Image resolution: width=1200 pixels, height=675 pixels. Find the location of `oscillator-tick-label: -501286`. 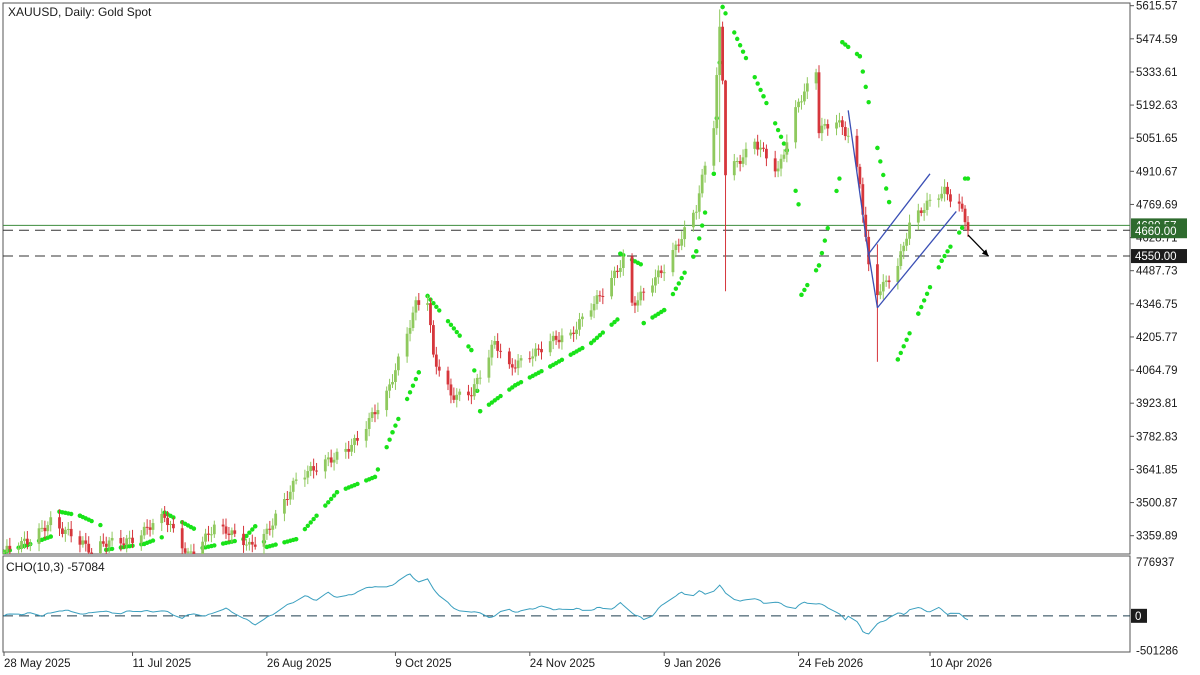

oscillator-tick-label: -501286 is located at coordinates (1157, 652).